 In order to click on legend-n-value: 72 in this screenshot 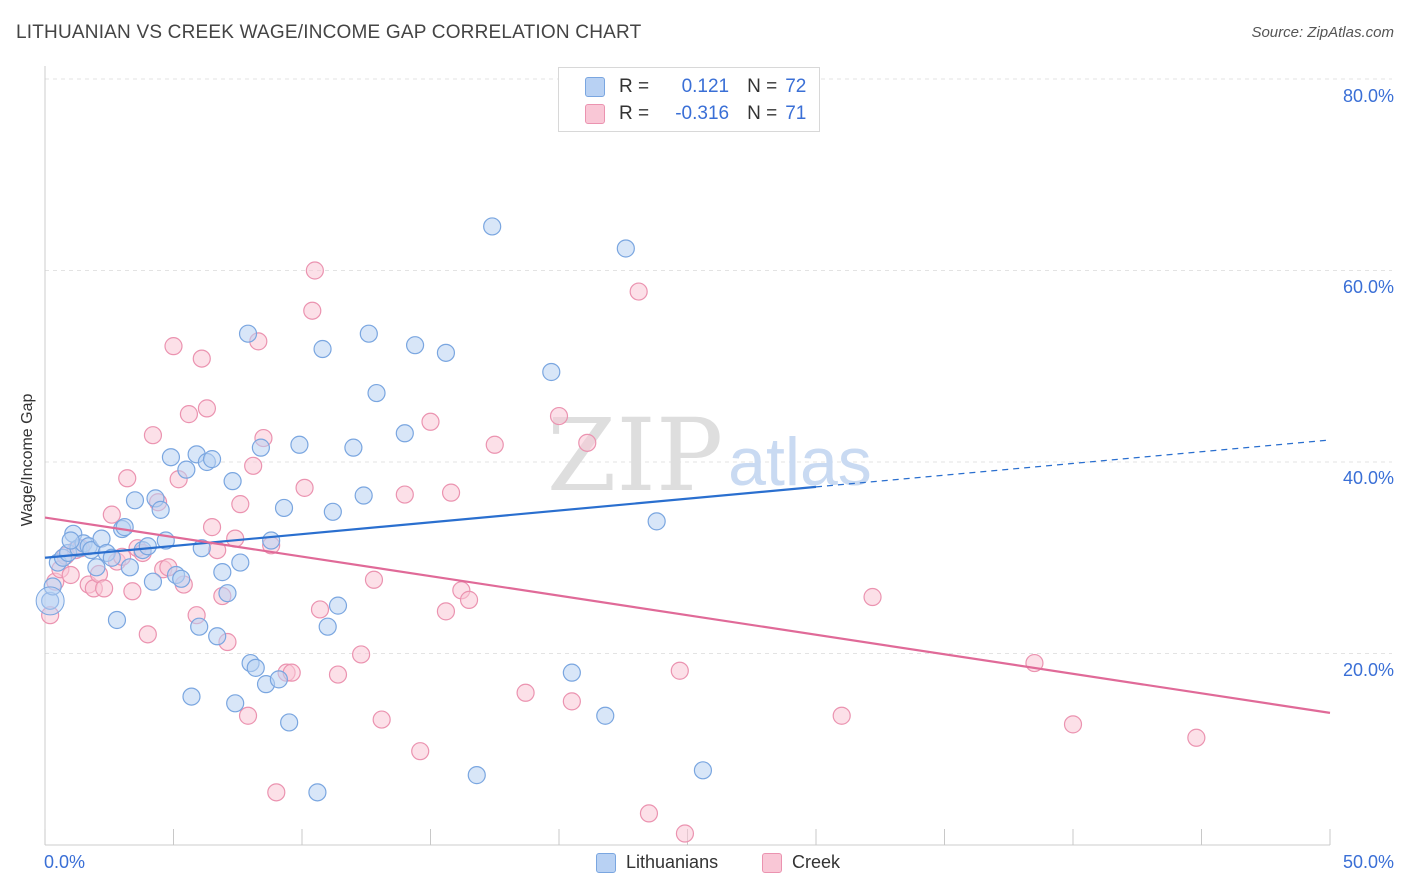, I will do `click(796, 86)`.